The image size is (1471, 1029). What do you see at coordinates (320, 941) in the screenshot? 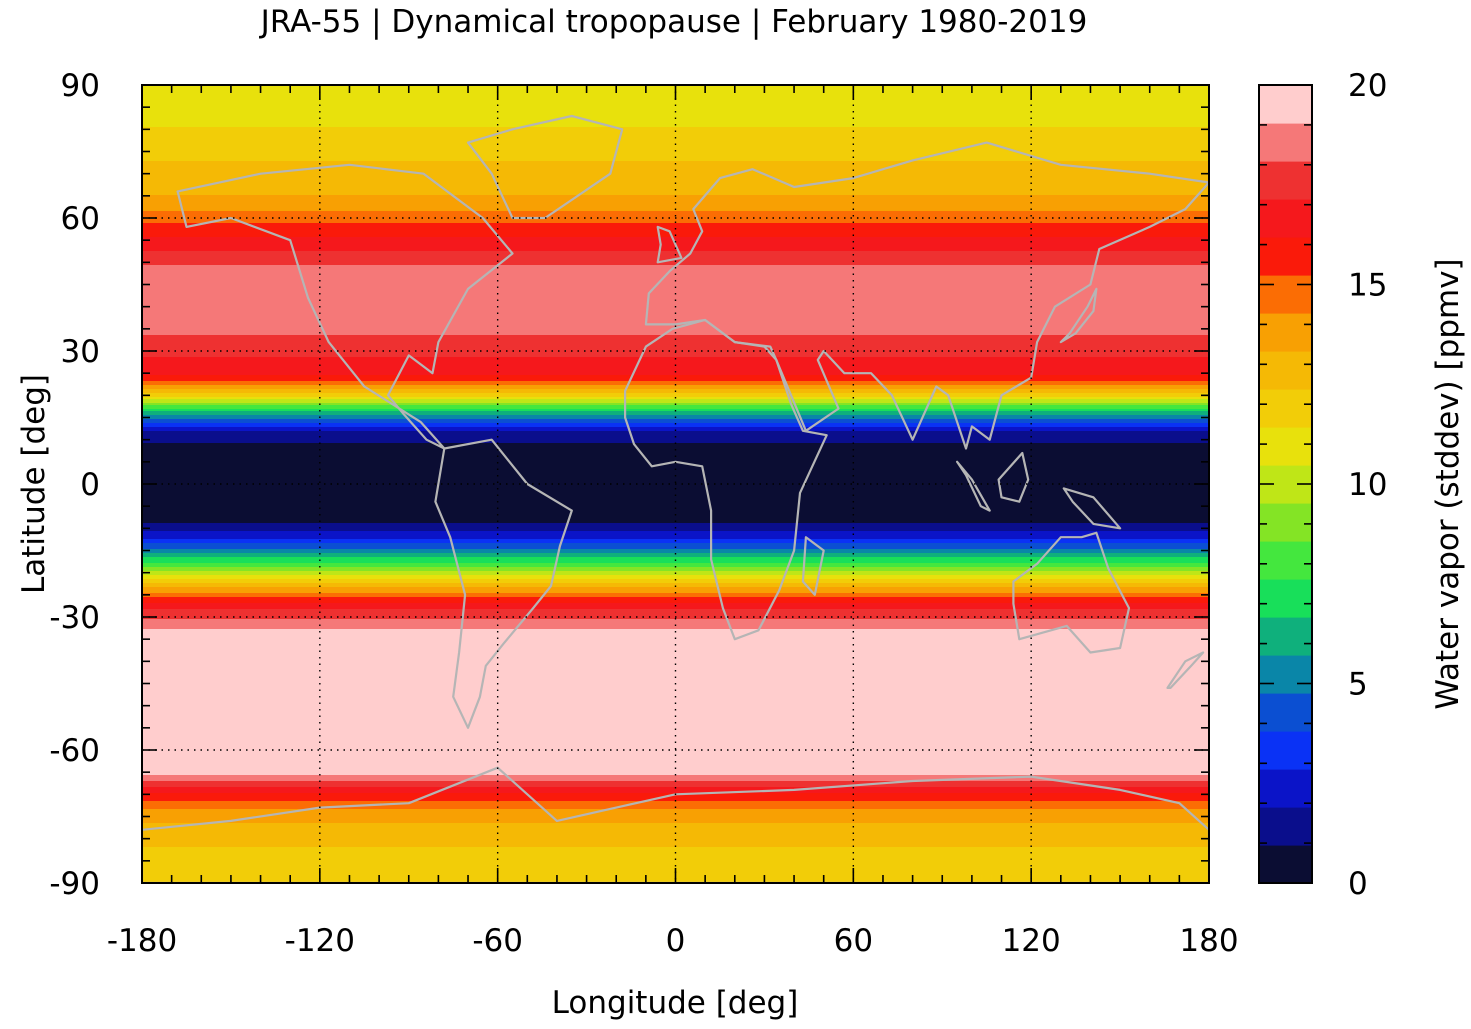
I see `x-tick-label: -120` at bounding box center [320, 941].